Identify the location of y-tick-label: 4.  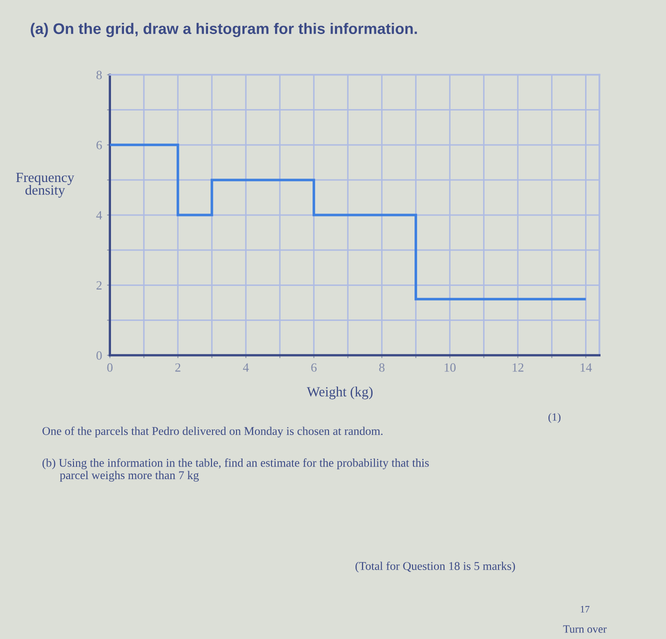
(99, 215).